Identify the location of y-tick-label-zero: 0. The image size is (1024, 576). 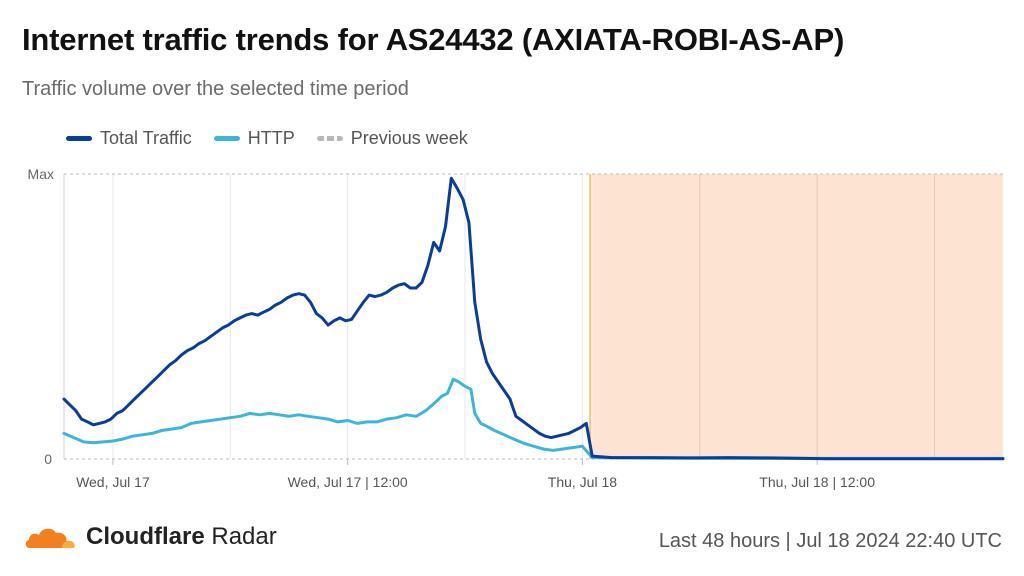
(48, 459).